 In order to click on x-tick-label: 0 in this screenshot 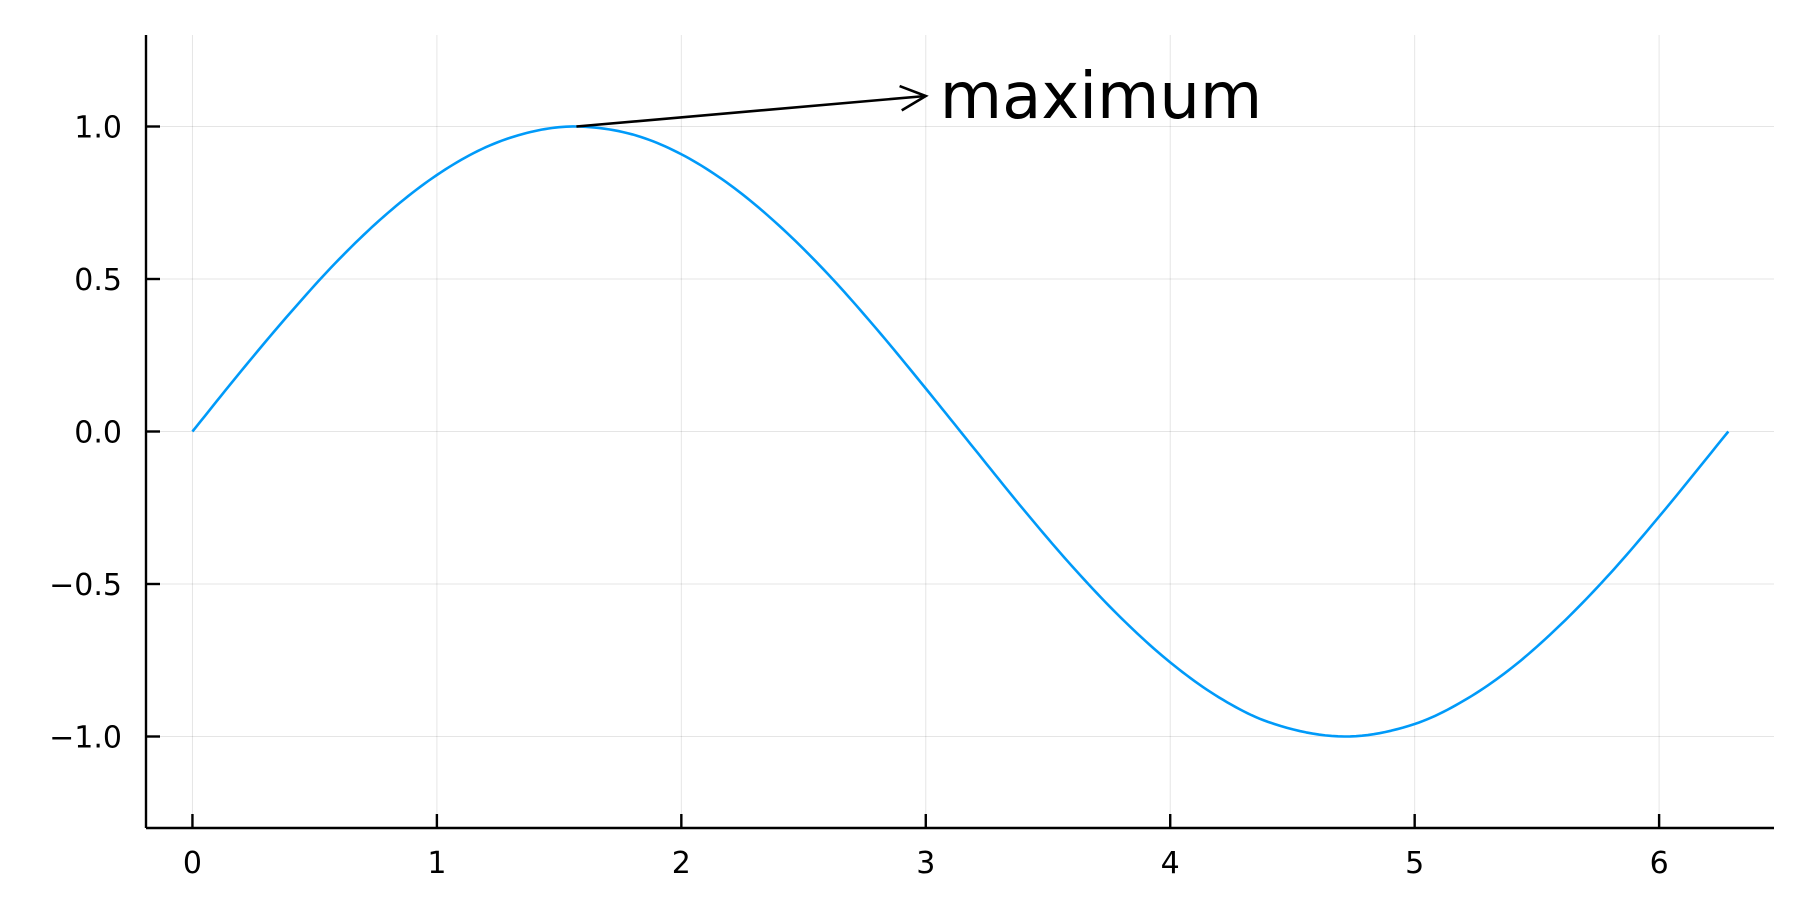, I will do `click(192, 863)`.